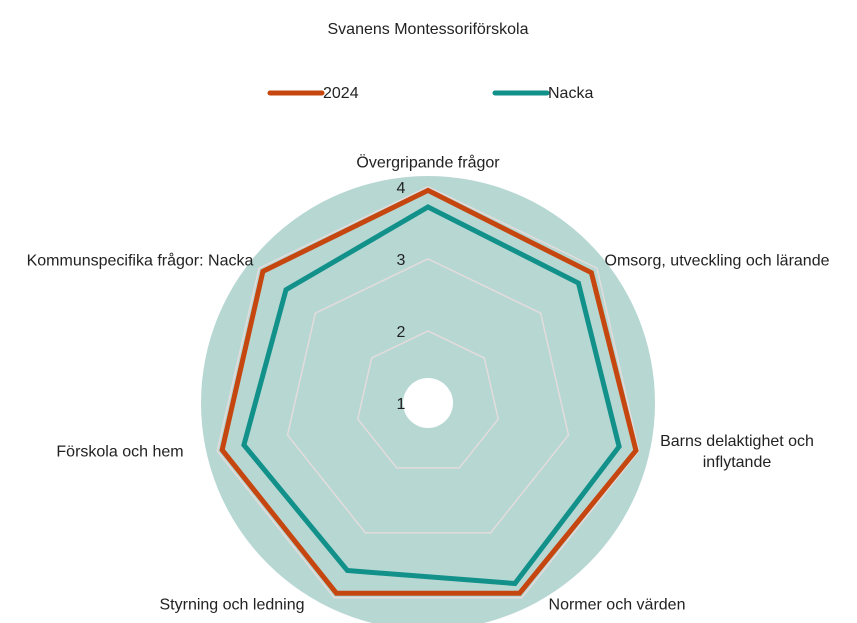 The height and width of the screenshot is (623, 857). I want to click on y-tick-label: 1, so click(401, 404).